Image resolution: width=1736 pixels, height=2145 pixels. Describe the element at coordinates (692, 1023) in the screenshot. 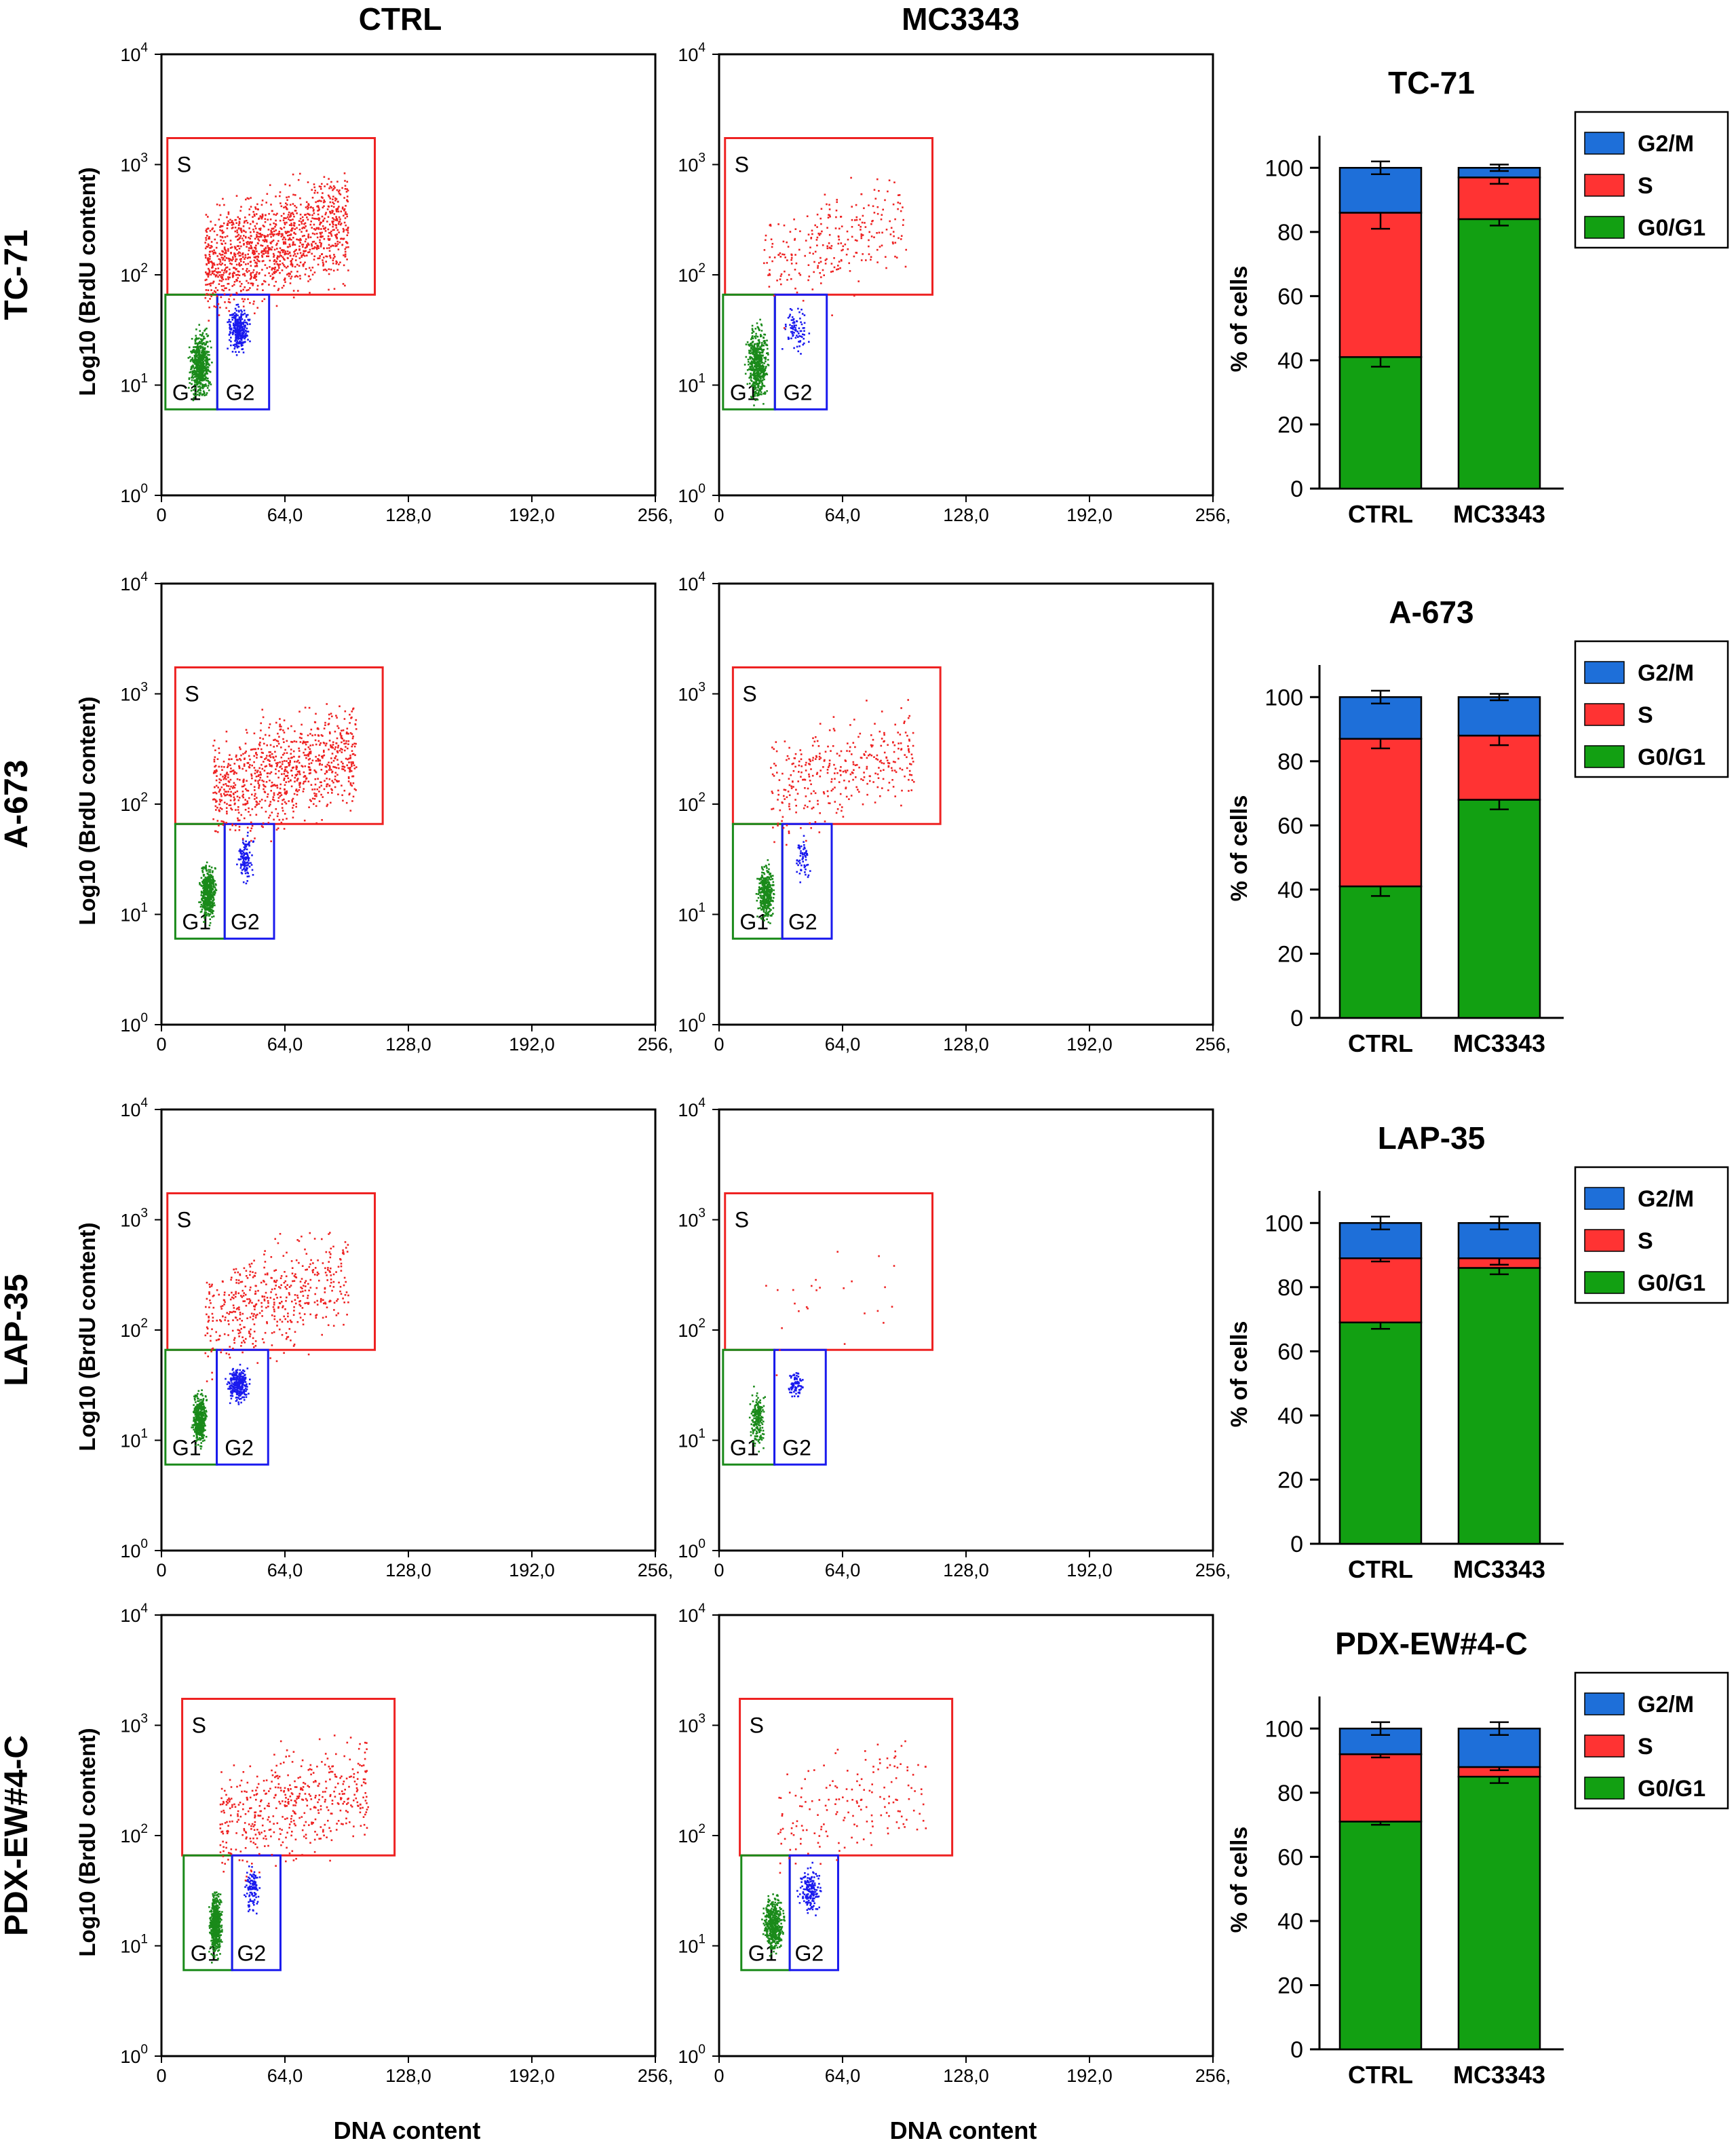

I see `y-tick-label: 100` at that location.